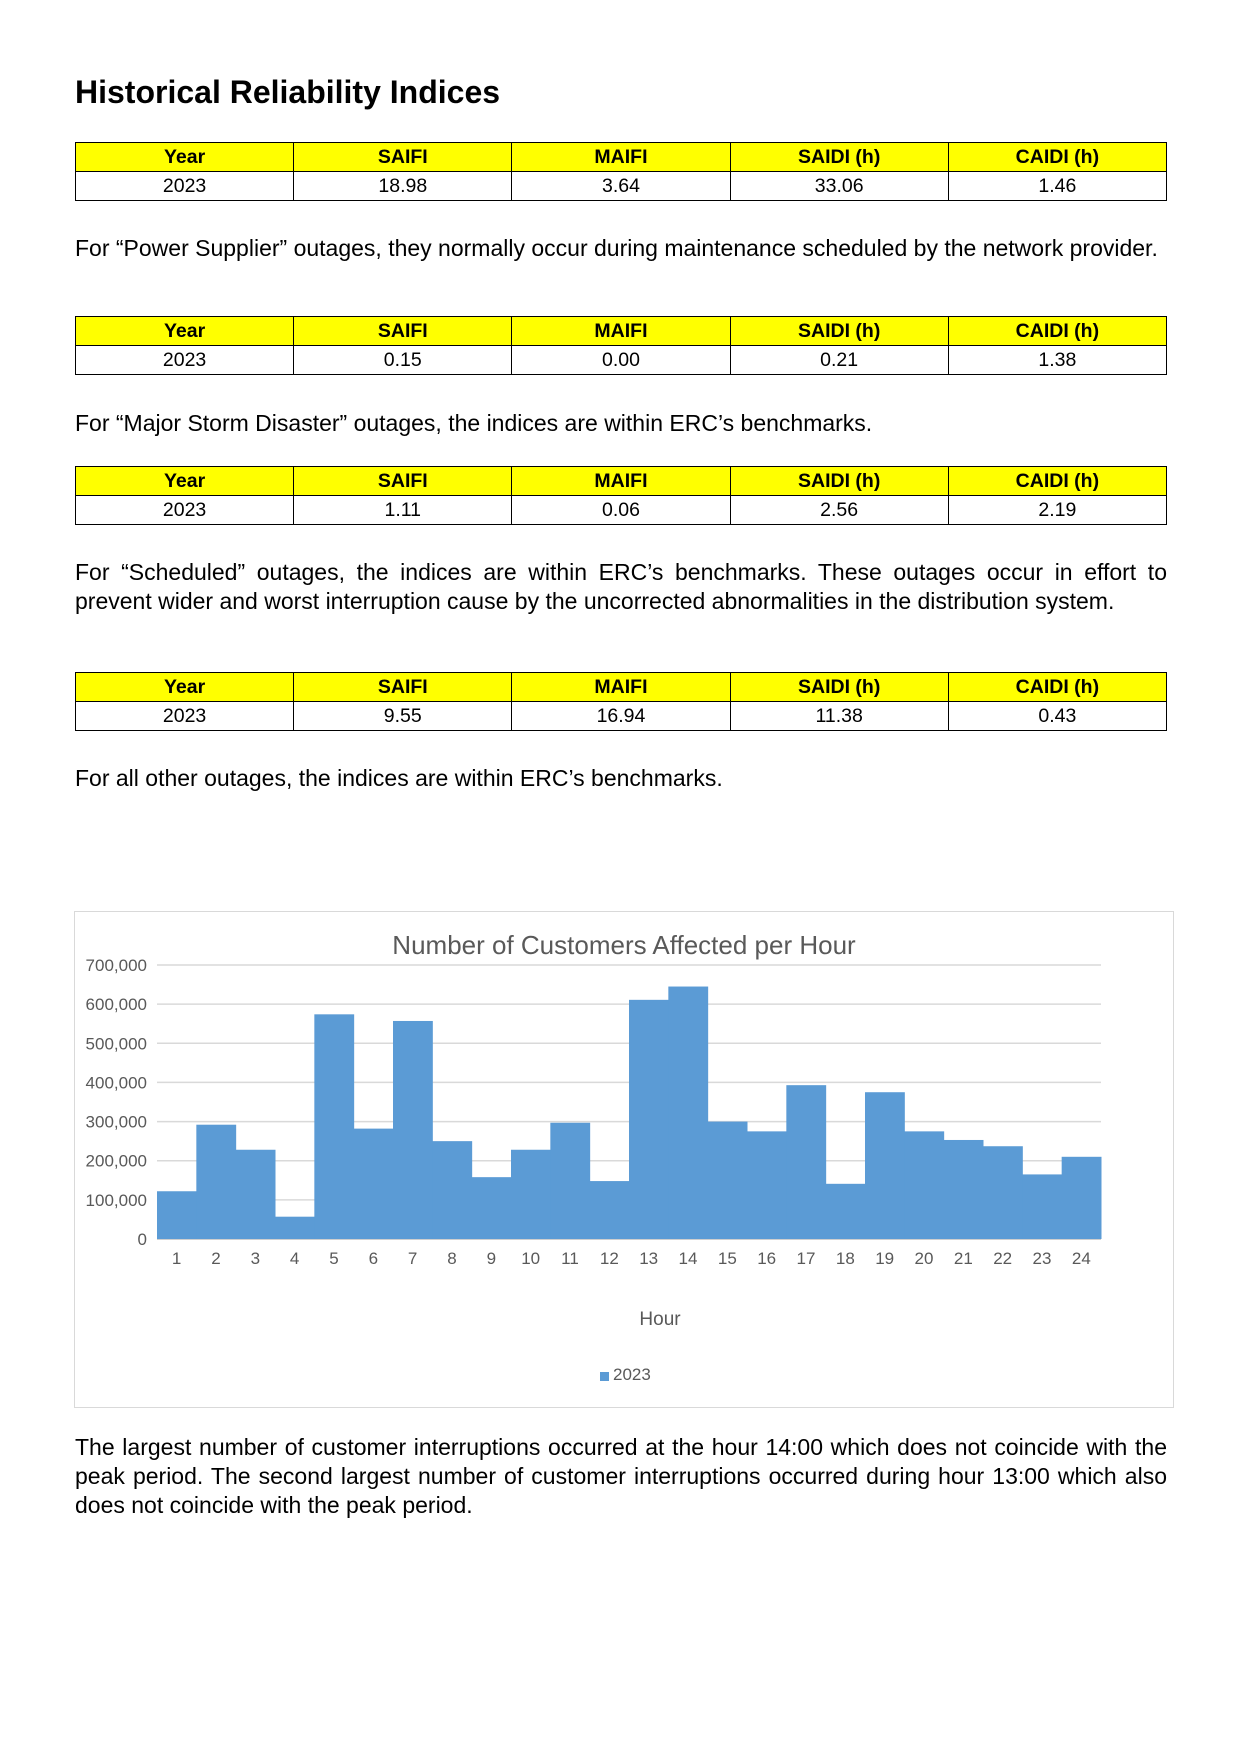 This screenshot has height=1755, width=1241. What do you see at coordinates (116, 1200) in the screenshot?
I see `y-tick-label: 100,000` at bounding box center [116, 1200].